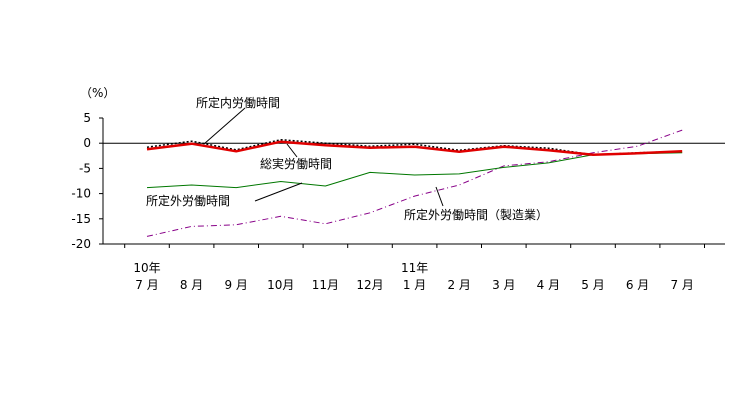  I want to click on x-month-label: 5 月, so click(592, 285).